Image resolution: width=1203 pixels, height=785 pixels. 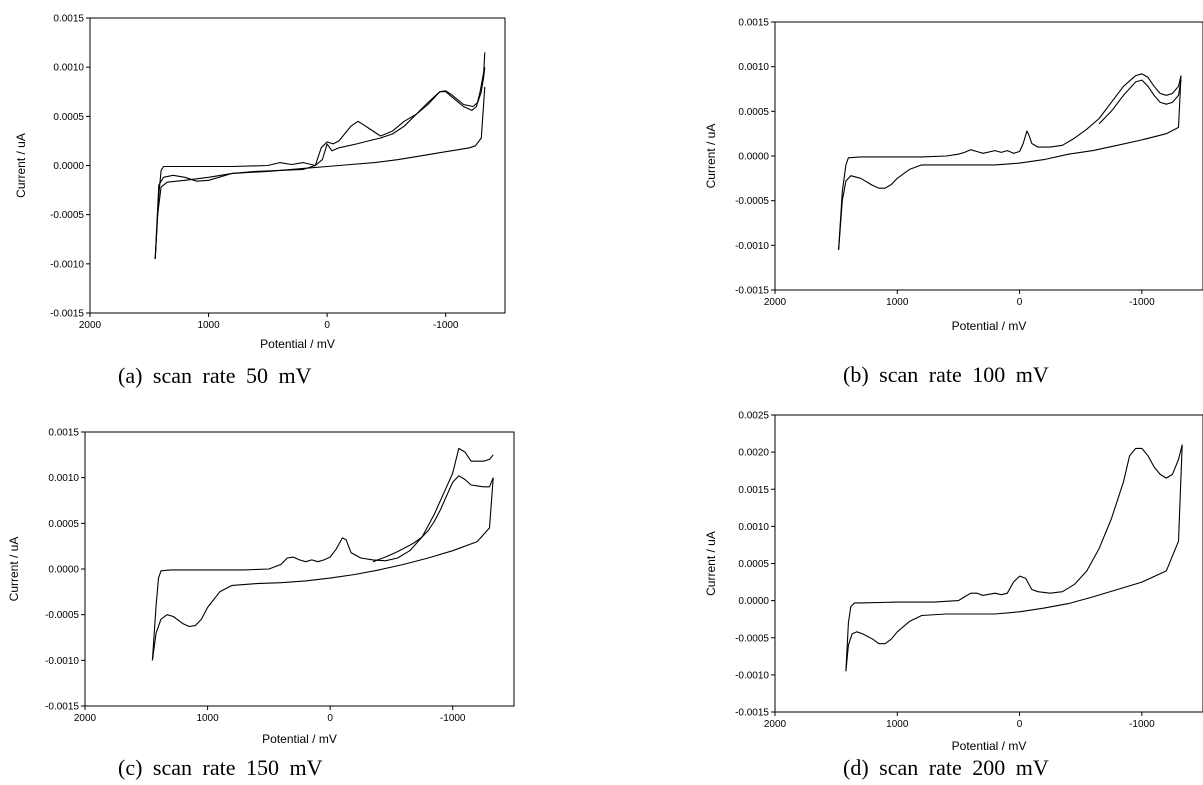 I want to click on chart-caption: (d) scan rate 200 mV, so click(x=946, y=767).